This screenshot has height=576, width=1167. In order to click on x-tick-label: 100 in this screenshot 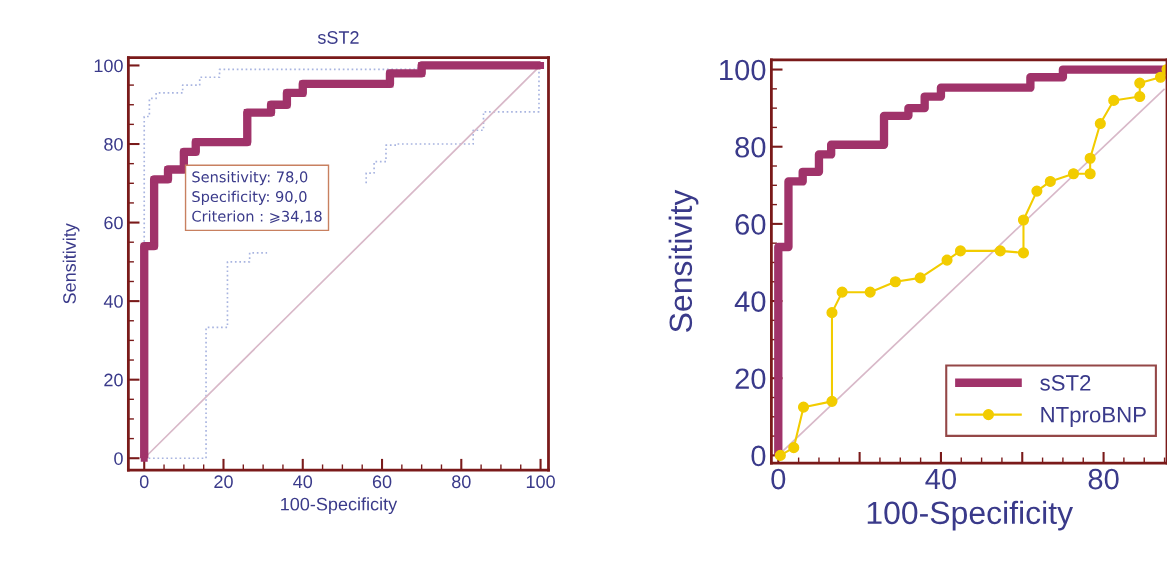, I will do `click(540, 482)`.